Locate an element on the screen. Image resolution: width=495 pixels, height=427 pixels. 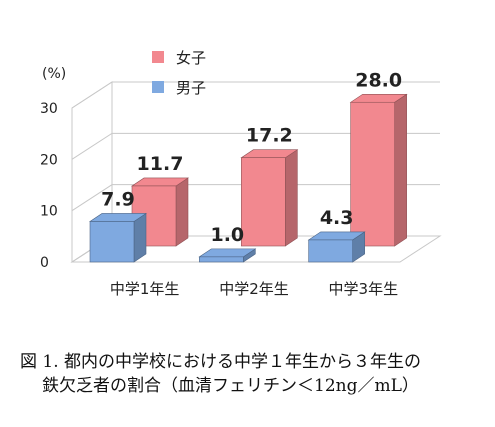
y-tick-label: 10 is located at coordinates (49, 212).